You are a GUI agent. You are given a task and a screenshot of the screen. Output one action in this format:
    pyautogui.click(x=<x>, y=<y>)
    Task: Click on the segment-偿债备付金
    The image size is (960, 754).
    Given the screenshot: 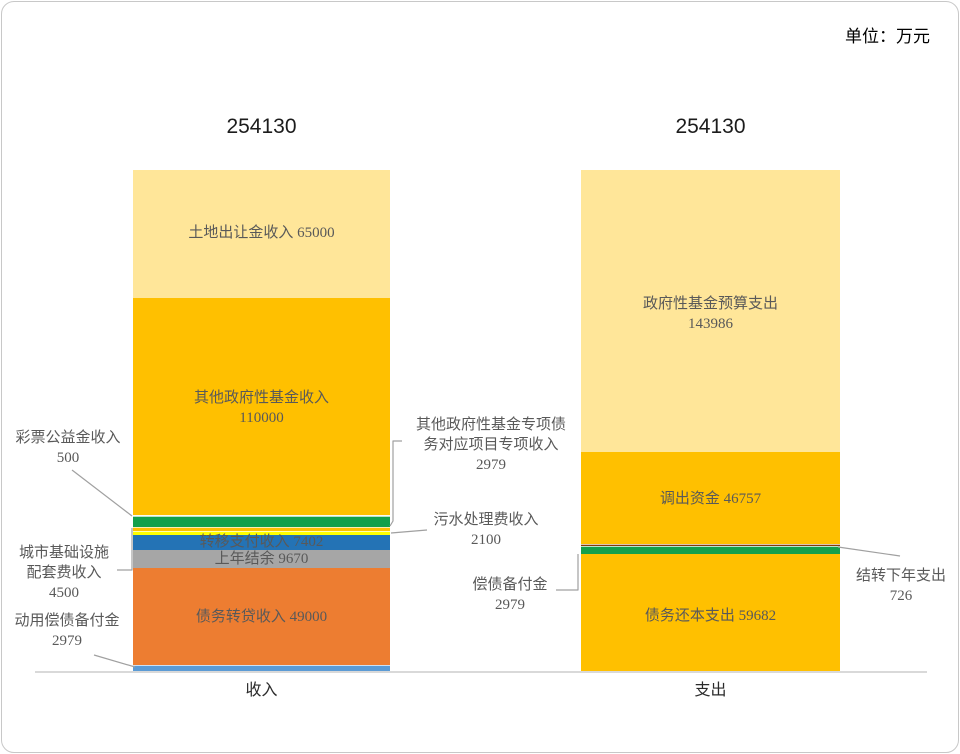 What is the action you would take?
    pyautogui.click(x=710, y=550)
    